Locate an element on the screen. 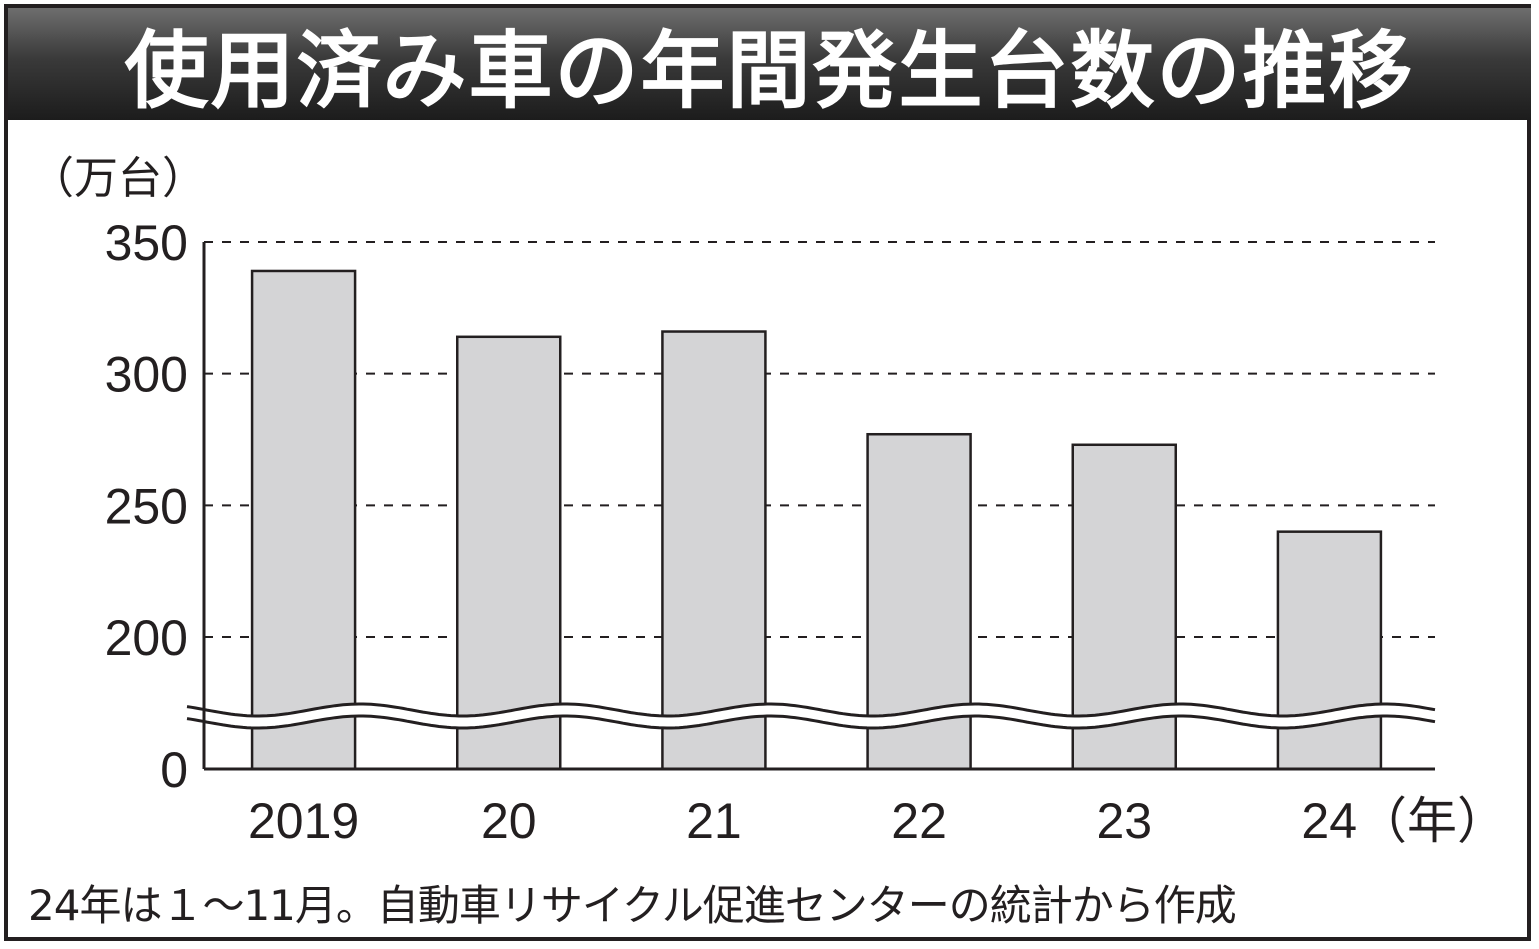 This screenshot has width=1539, height=949. y-axis-unit-label: （万台） is located at coordinates (118, 178).